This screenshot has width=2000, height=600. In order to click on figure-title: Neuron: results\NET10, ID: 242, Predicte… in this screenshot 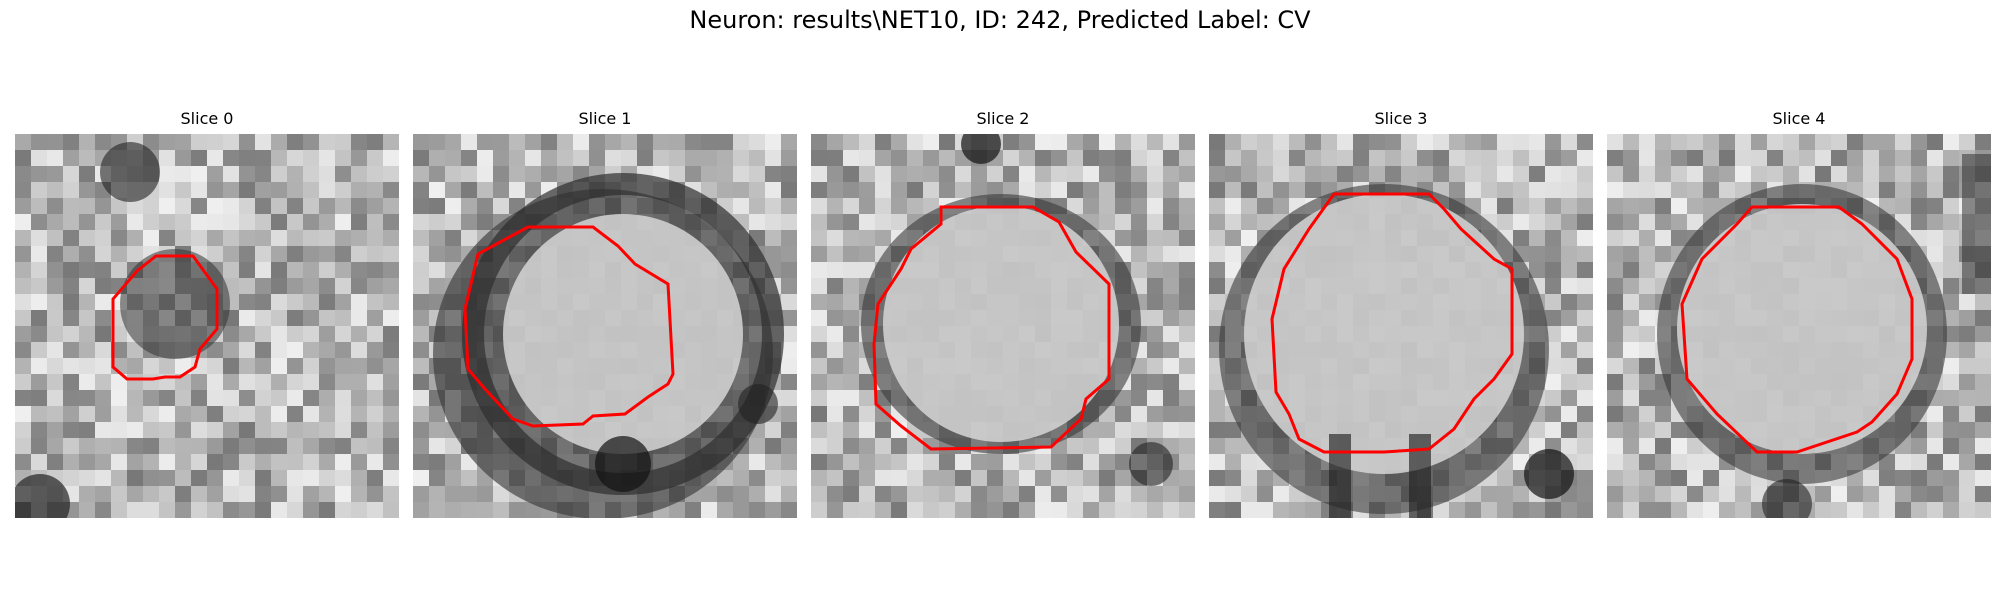, I will do `click(1000, 20)`.